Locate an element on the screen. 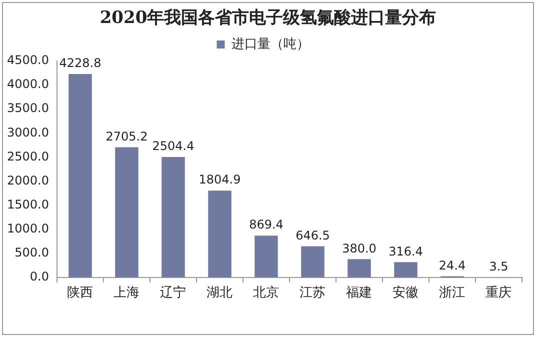 This screenshot has height=337, width=536. x-tick-label: 辽宁 is located at coordinates (173, 292).